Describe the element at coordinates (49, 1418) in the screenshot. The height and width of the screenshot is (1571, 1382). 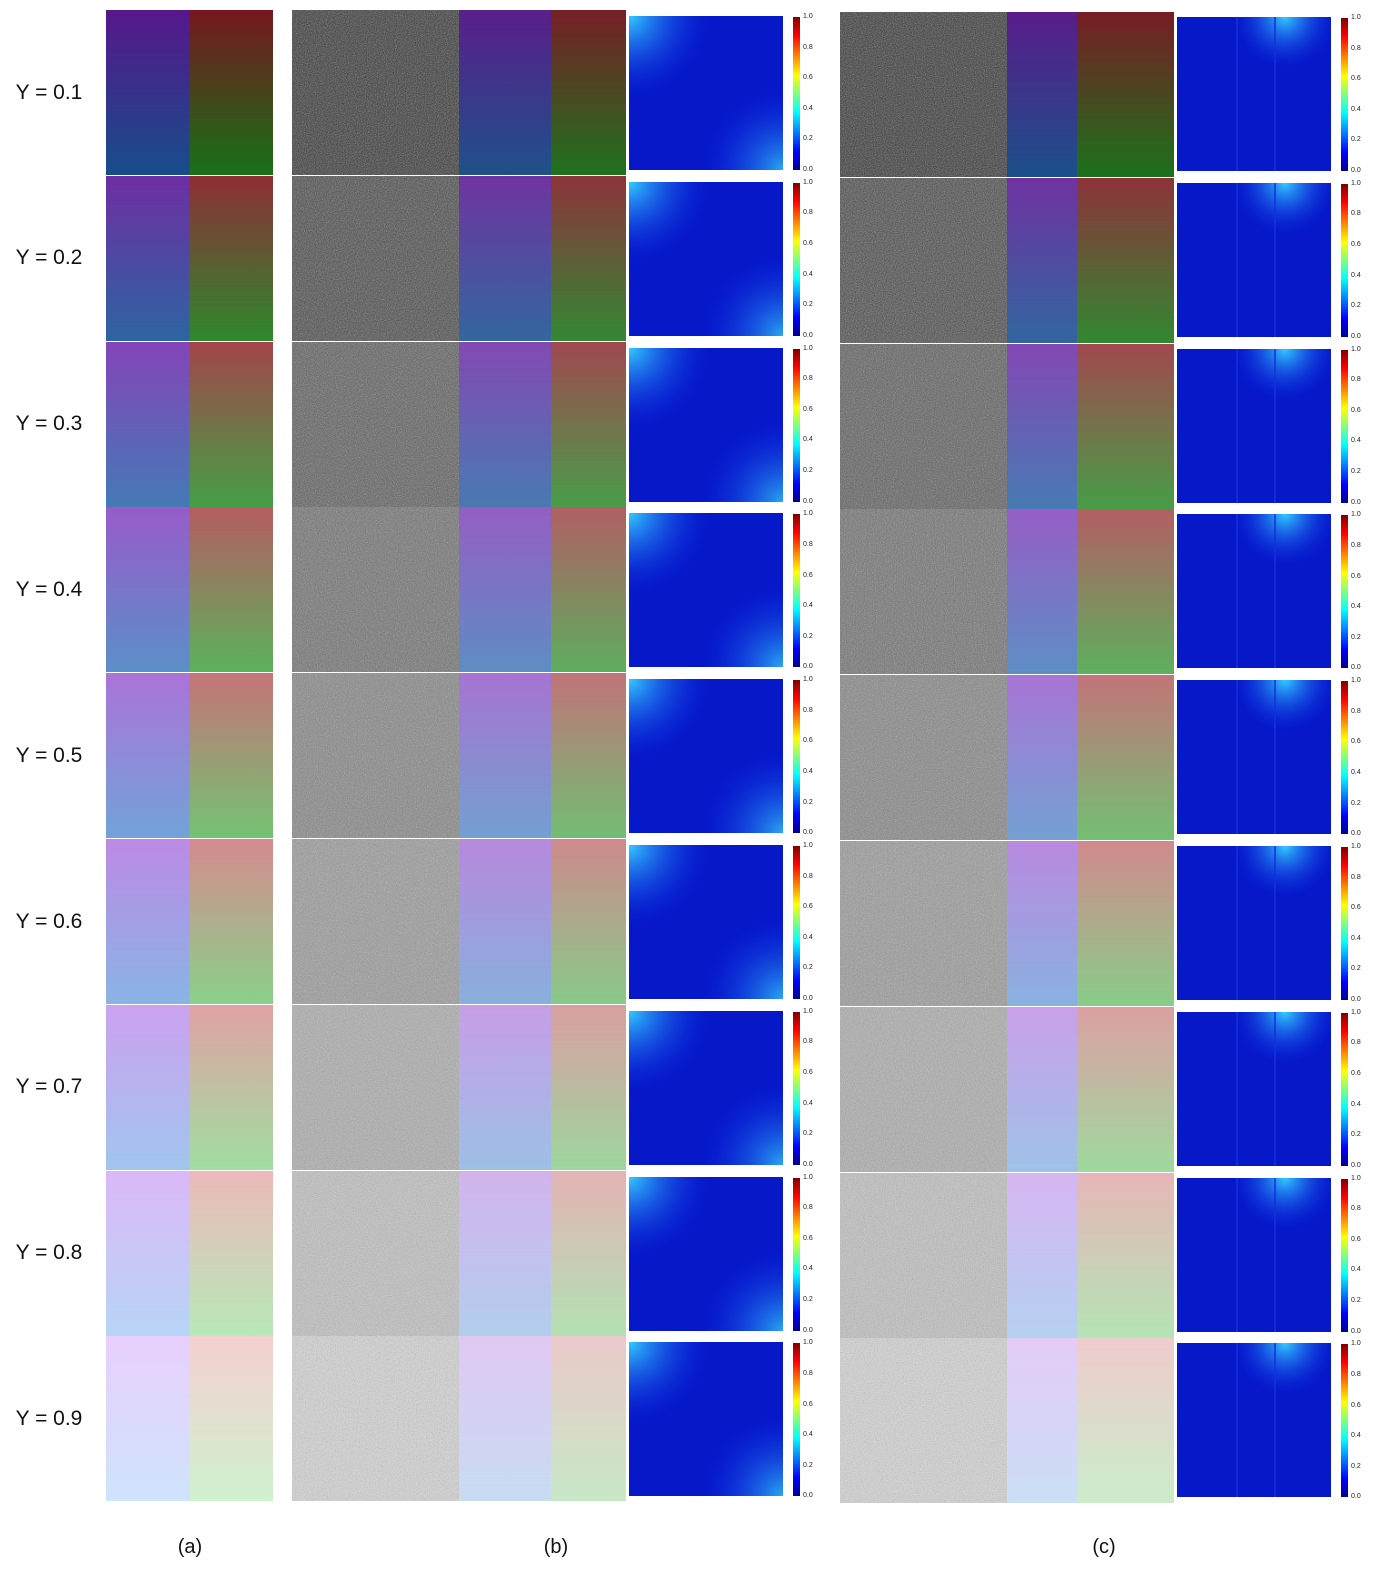
I see `row-label: Y = 0.9` at that location.